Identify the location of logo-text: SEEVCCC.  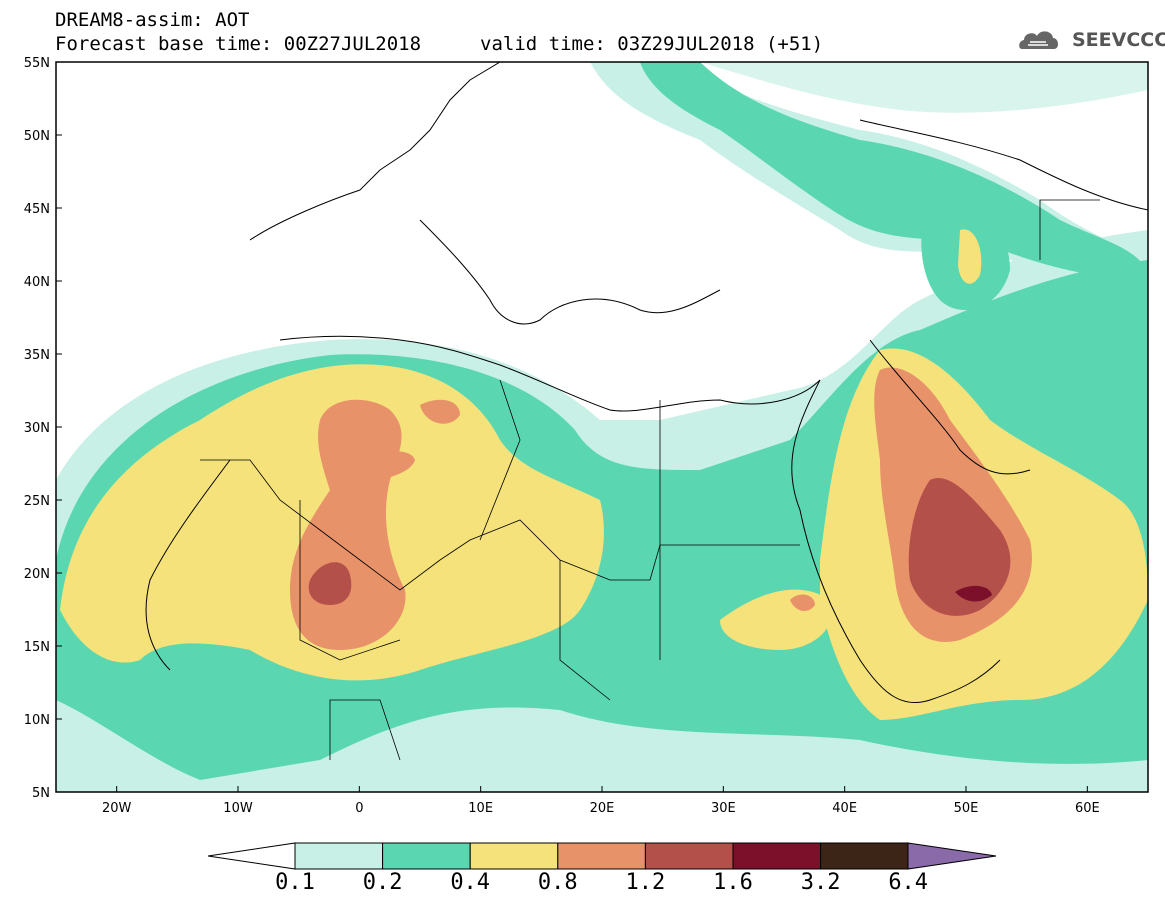
(1118, 40).